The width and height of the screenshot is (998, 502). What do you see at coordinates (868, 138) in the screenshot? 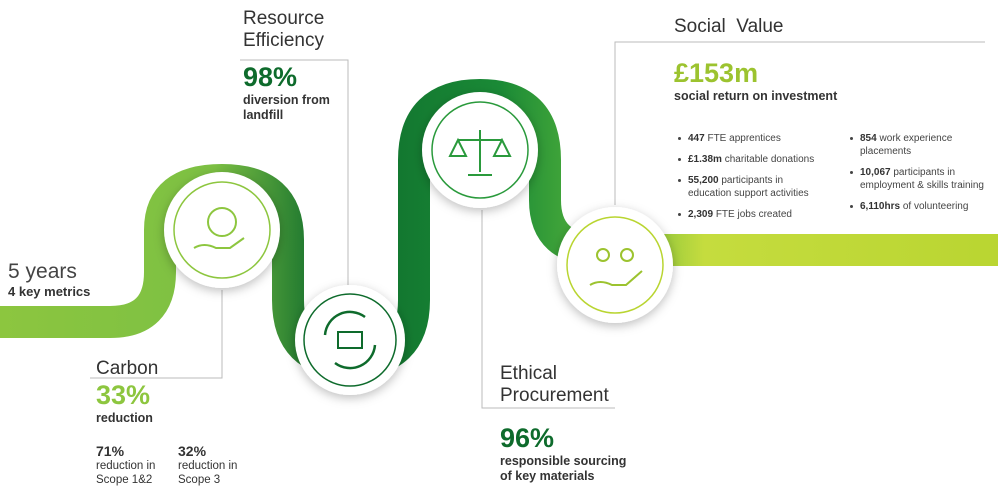
I see `item-figure: 854` at bounding box center [868, 138].